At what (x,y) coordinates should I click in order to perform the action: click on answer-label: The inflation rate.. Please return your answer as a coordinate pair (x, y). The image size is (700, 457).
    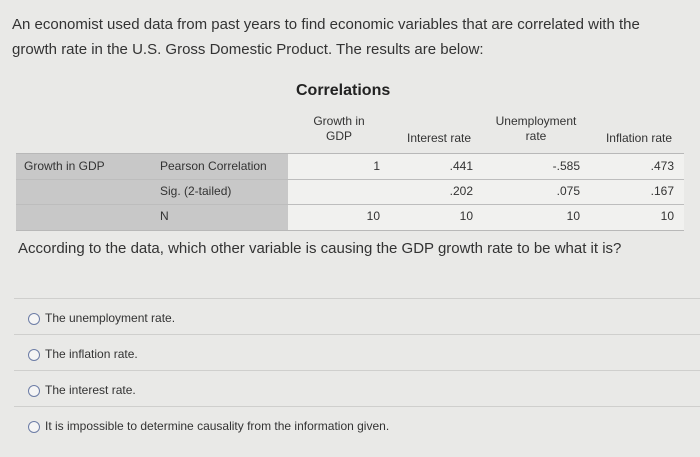
    Looking at the image, I should click on (91, 354).